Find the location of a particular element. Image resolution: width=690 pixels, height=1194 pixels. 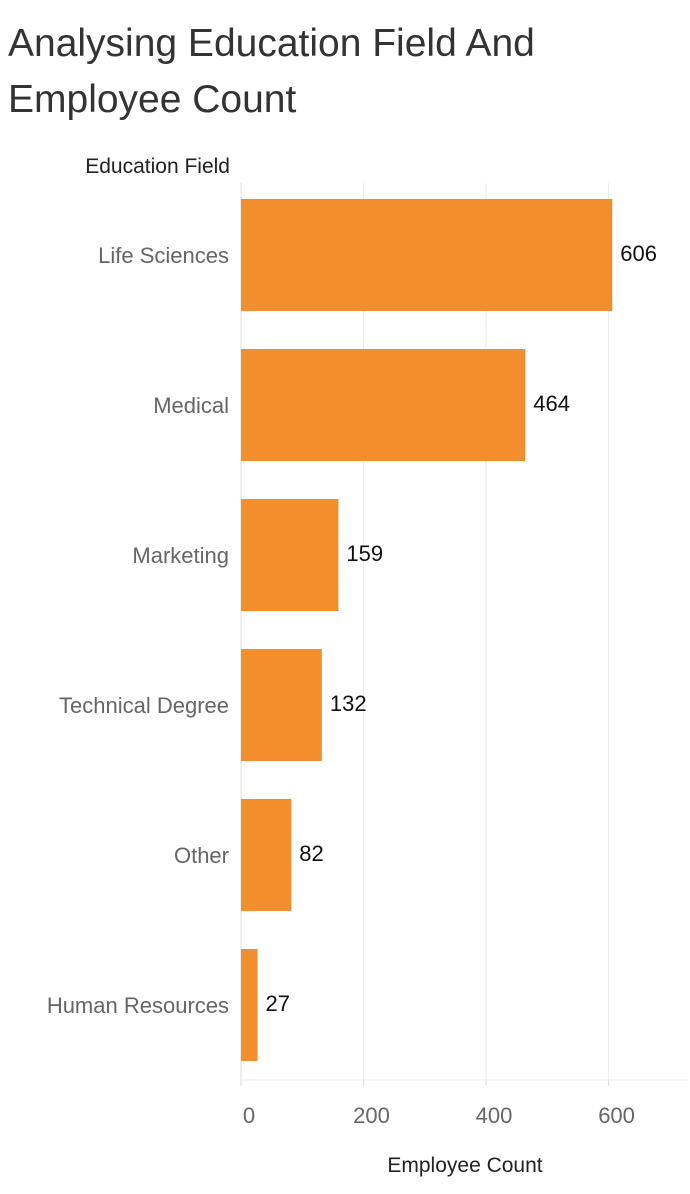

value-label: 606 is located at coordinates (638, 253).